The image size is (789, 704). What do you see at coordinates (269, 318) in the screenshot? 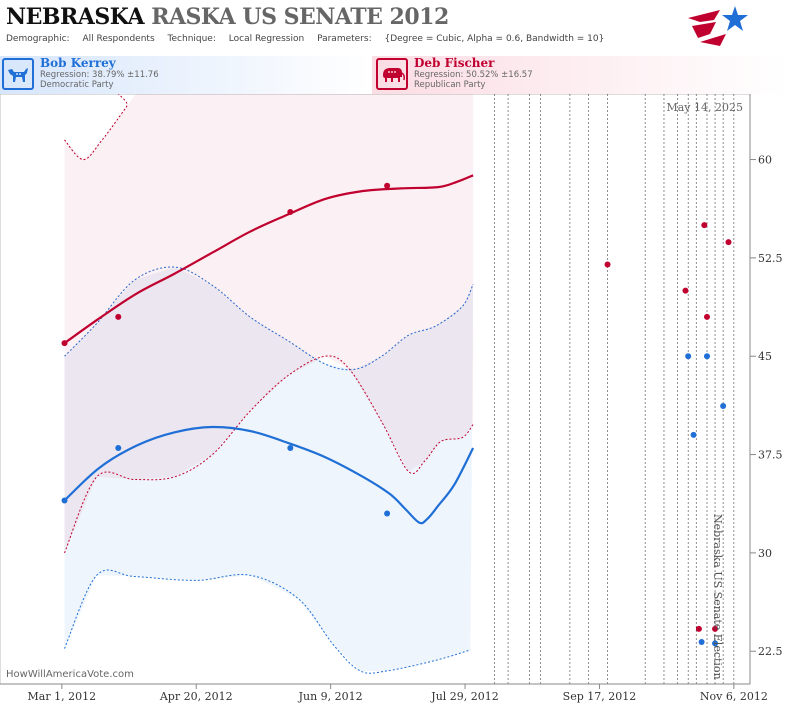
I see `upper-bound-line` at bounding box center [269, 318].